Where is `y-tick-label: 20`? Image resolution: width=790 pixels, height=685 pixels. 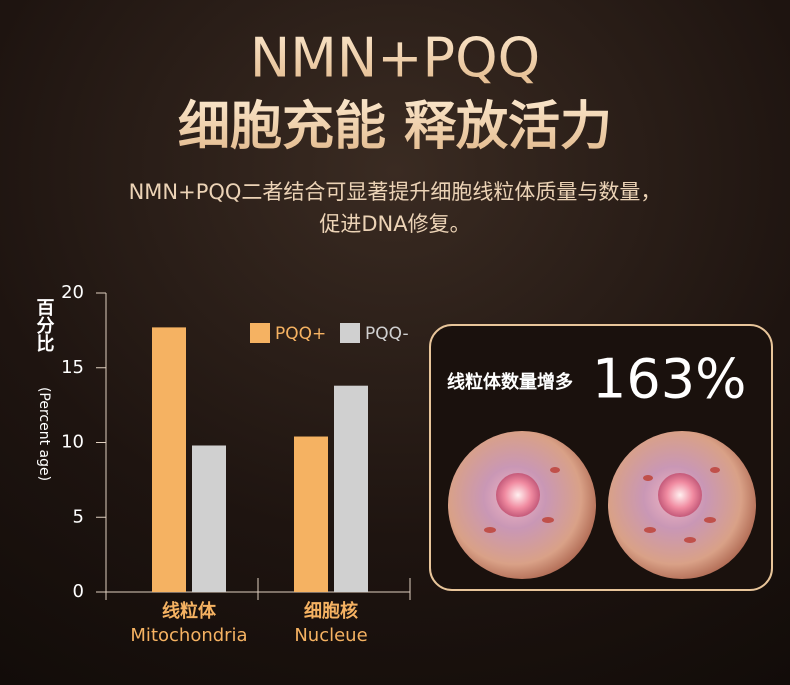
y-tick-label: 20 is located at coordinates (72, 292).